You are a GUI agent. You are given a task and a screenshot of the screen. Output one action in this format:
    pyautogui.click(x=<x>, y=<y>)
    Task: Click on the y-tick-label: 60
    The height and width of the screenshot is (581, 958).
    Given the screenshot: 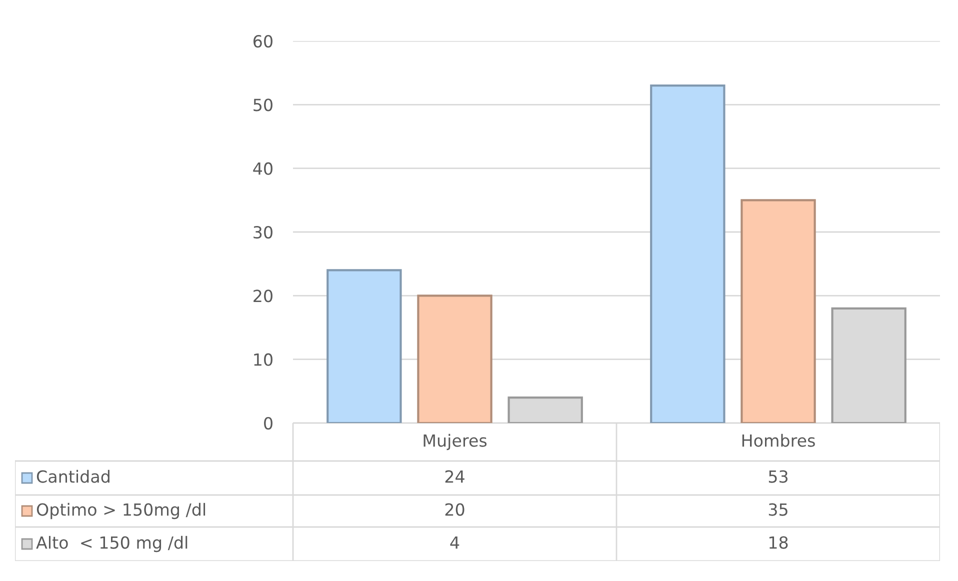 What is the action you would take?
    pyautogui.click(x=263, y=41)
    